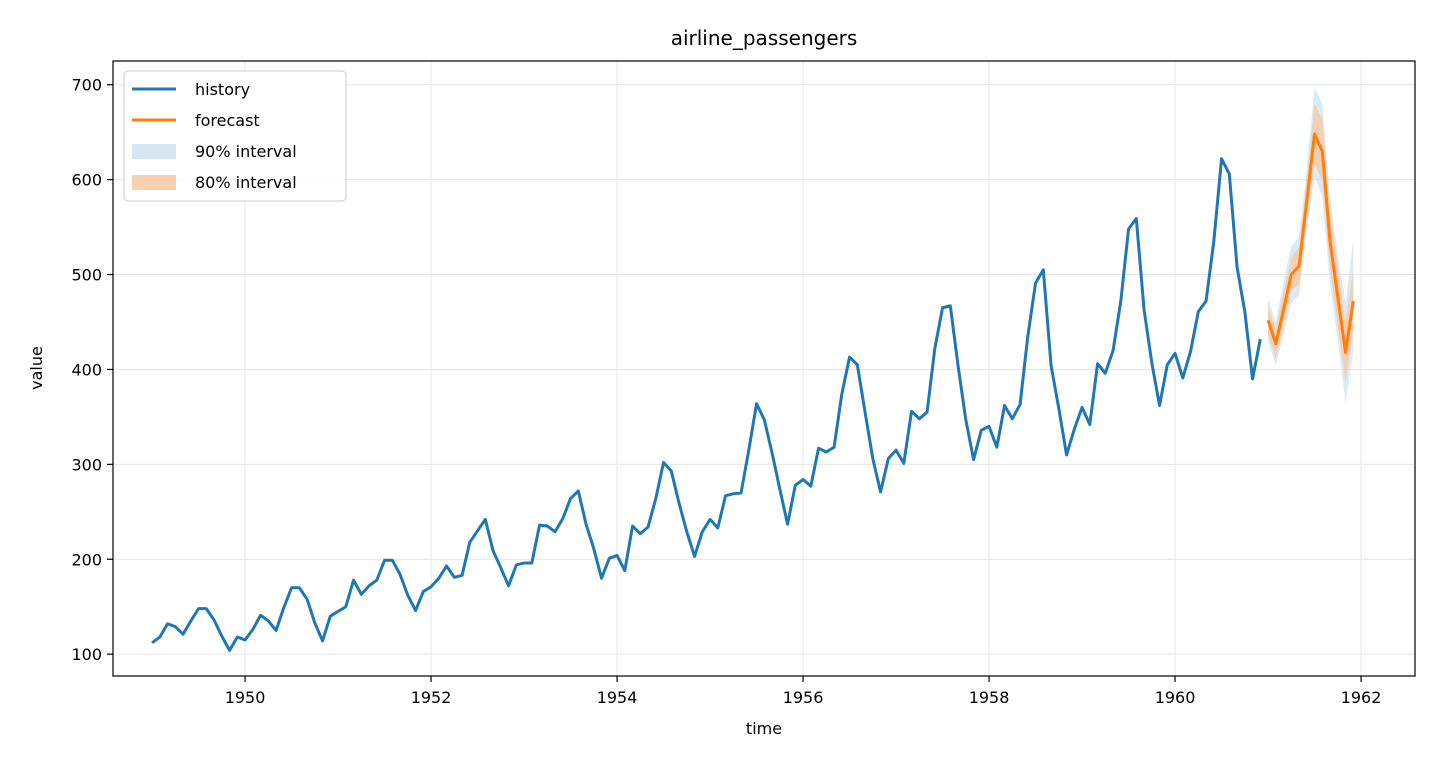  What do you see at coordinates (617, 697) in the screenshot?
I see `x-tick-label: 1954` at bounding box center [617, 697].